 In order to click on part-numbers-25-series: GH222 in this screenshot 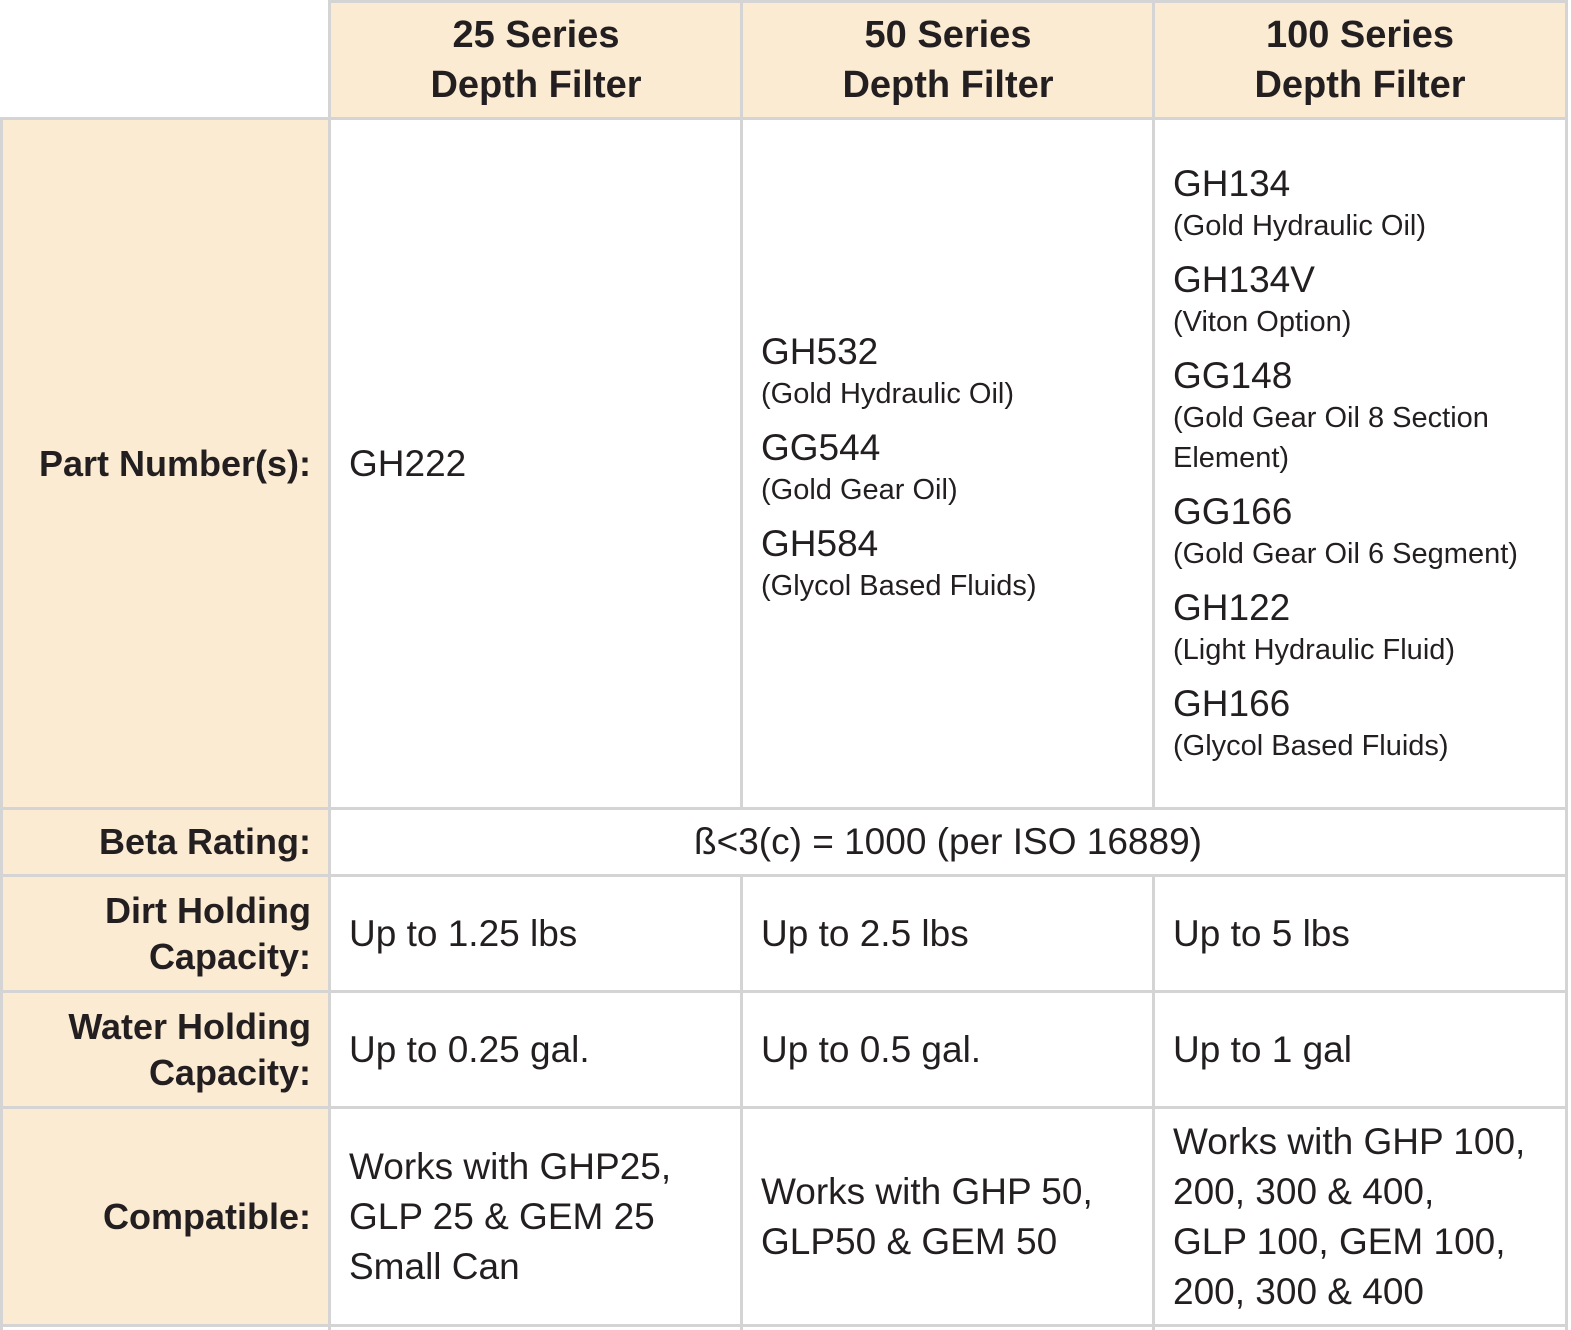, I will do `click(536, 463)`.